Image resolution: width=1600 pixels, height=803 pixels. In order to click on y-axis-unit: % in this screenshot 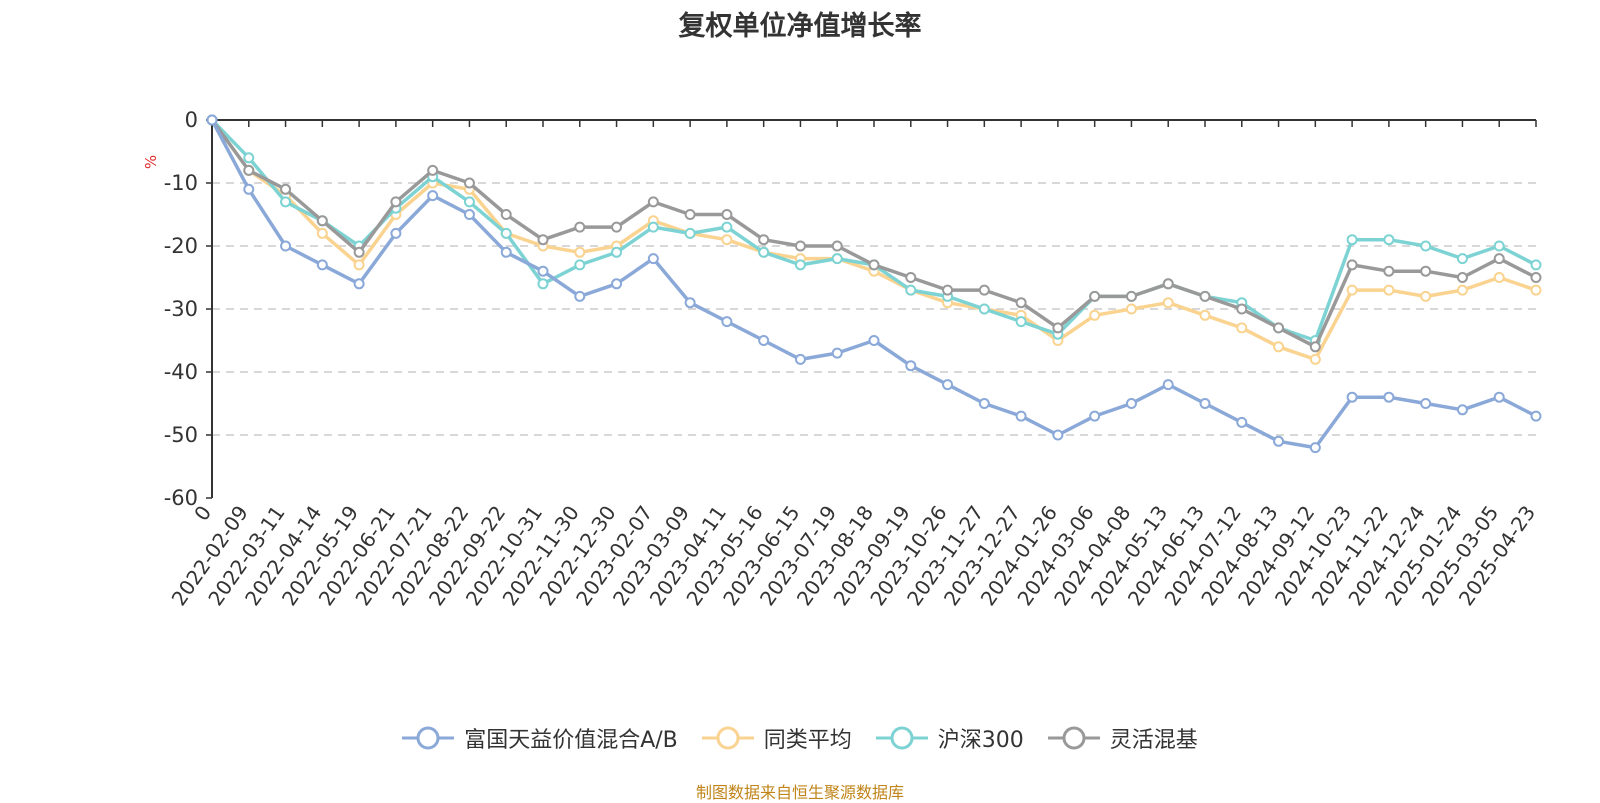, I will do `click(151, 162)`.